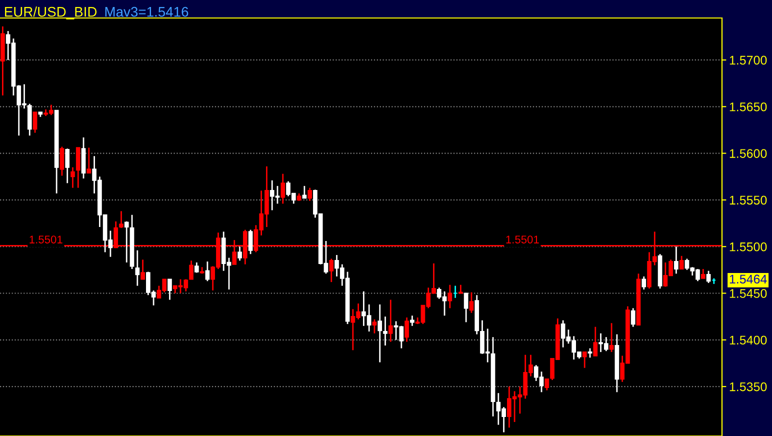 Image resolution: width=772 pixels, height=436 pixels. Describe the element at coordinates (522, 240) in the screenshot. I see `text: 1.5501` at that location.